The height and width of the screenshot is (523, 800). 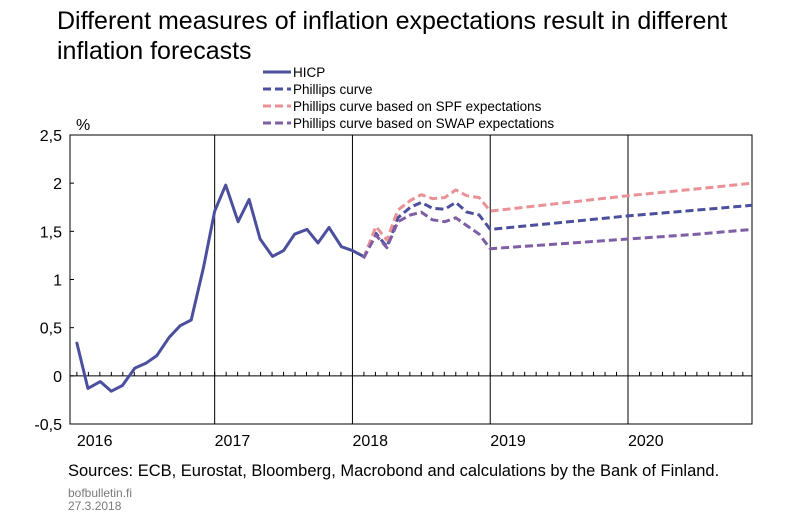 I want to click on y-tick-label: 2, so click(x=57, y=184).